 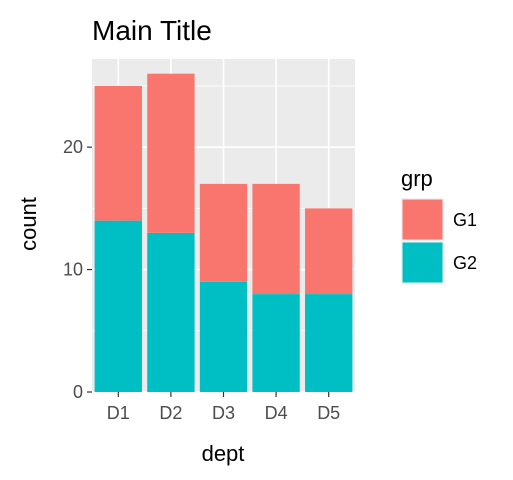 What do you see at coordinates (328, 413) in the screenshot?
I see `x-tick-label: D5` at bounding box center [328, 413].